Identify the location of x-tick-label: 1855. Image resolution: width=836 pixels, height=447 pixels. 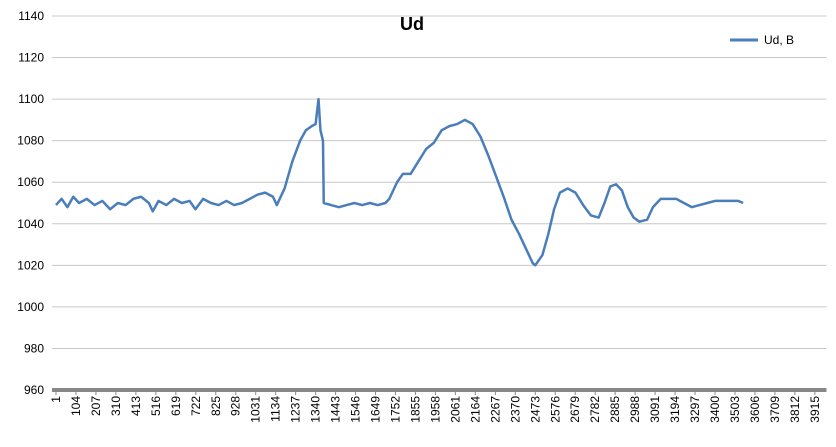
(415, 409).